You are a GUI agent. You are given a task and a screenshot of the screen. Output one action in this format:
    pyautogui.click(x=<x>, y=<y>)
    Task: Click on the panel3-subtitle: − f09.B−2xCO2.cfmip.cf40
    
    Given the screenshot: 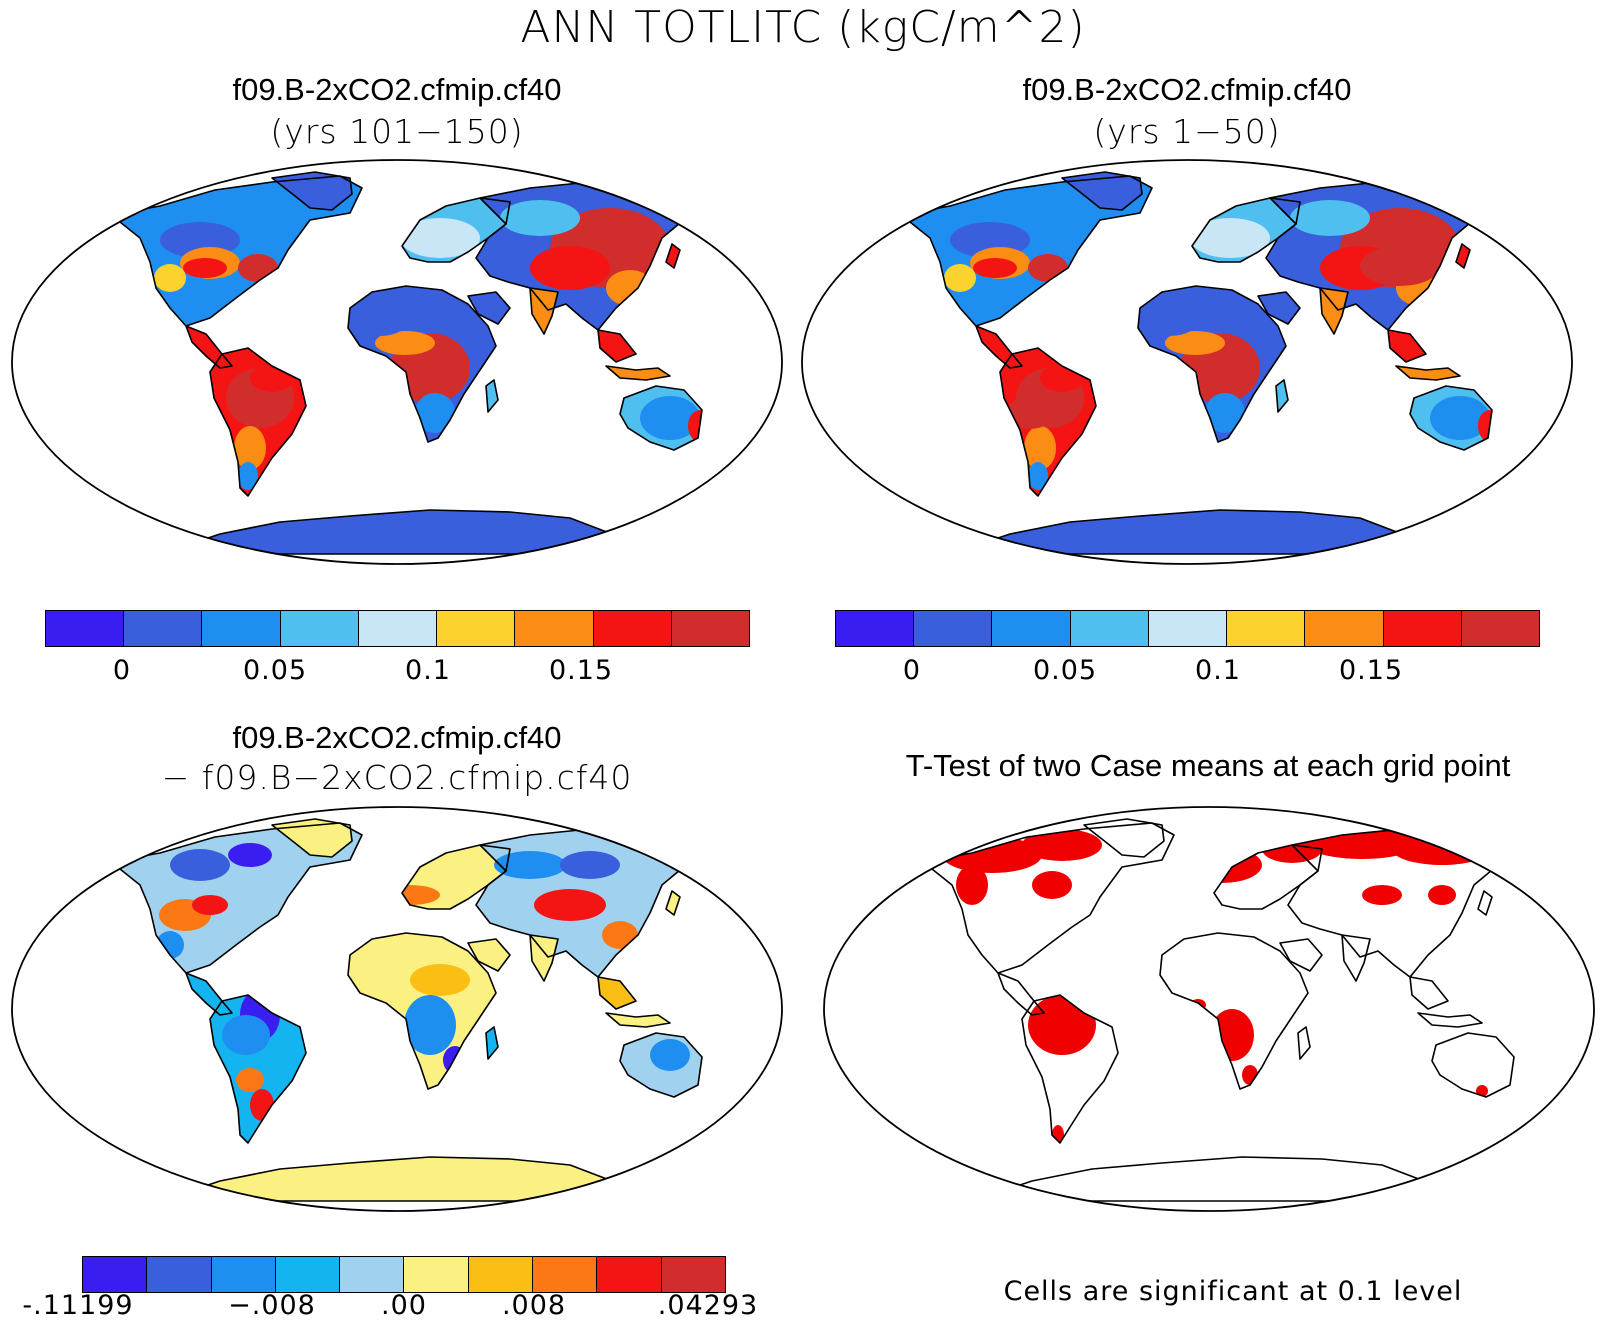 What is the action you would take?
    pyautogui.click(x=397, y=777)
    